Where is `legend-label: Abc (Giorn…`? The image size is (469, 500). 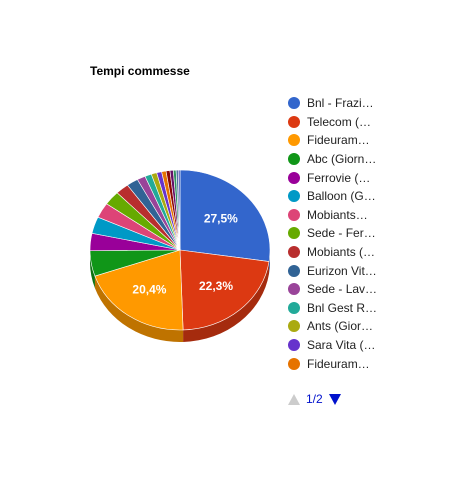 legend-label: Abc (Giorn… is located at coordinates (342, 159).